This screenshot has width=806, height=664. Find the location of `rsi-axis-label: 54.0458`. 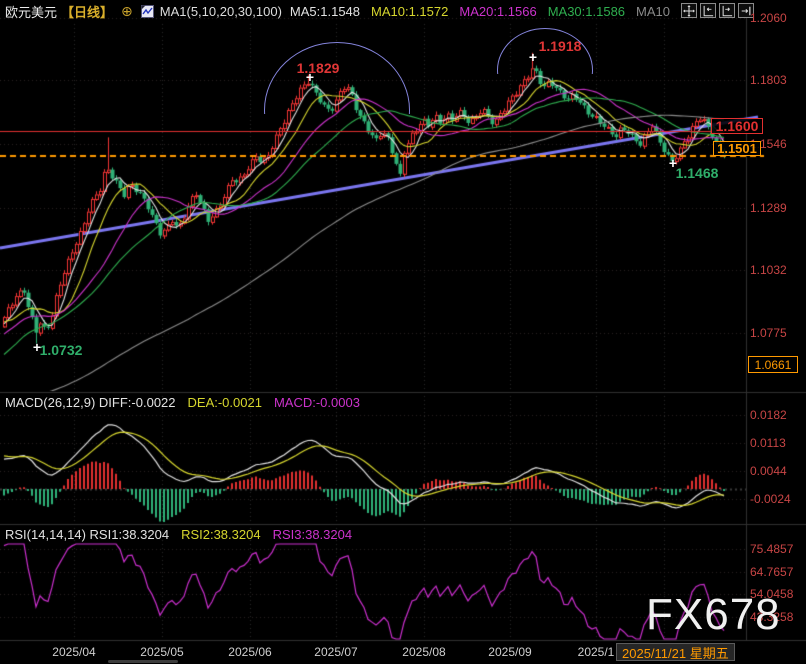

rsi-axis-label: 54.0458 is located at coordinates (772, 594).